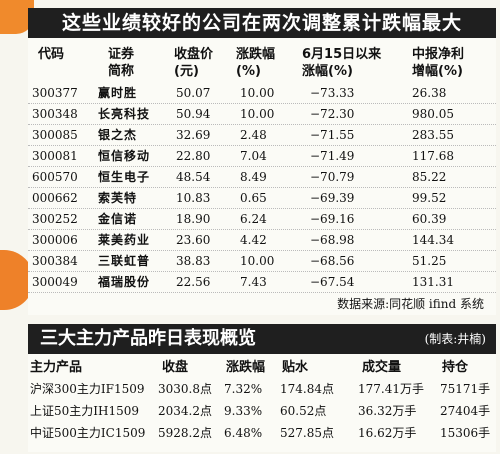  Describe the element at coordinates (253, 156) in the screenshot. I see `cell-change: 7.04` at that location.